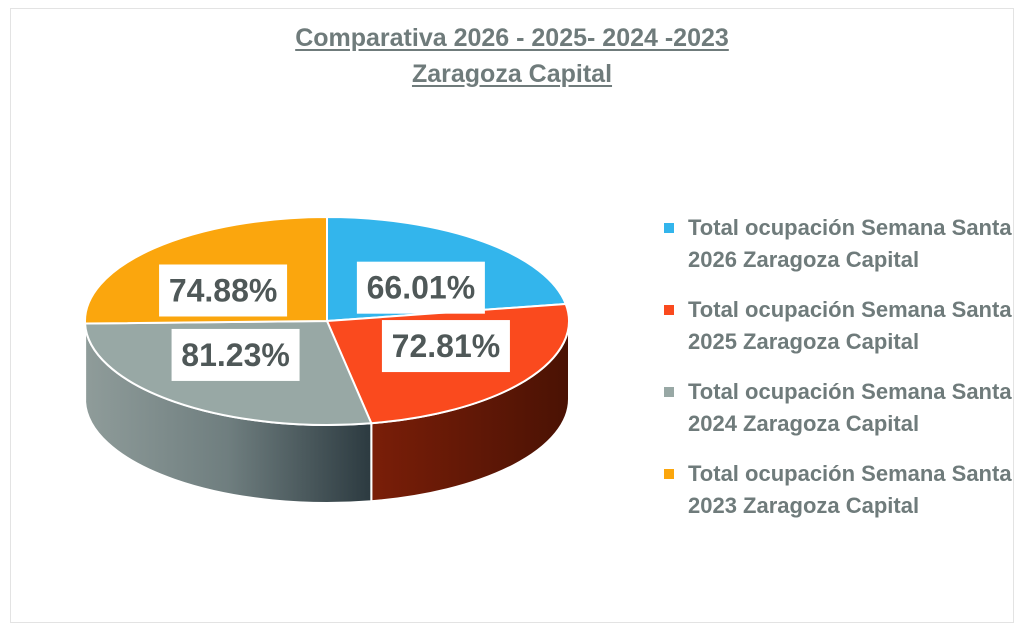 Image resolution: width=1024 pixels, height=631 pixels. I want to click on data-label-text: 81.23%, so click(235, 355).